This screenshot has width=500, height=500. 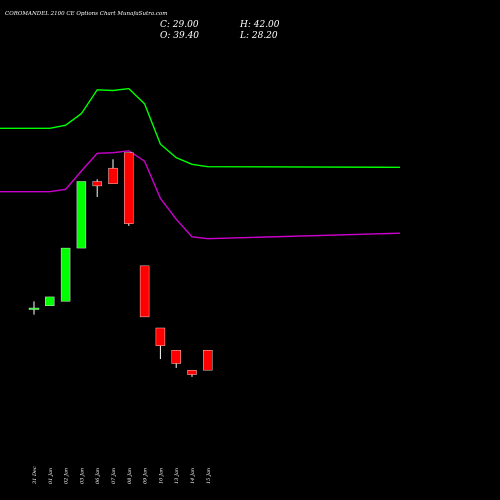 What do you see at coordinates (177, 476) in the screenshot?
I see `x-tick-label-9: 13 Jan` at bounding box center [177, 476].